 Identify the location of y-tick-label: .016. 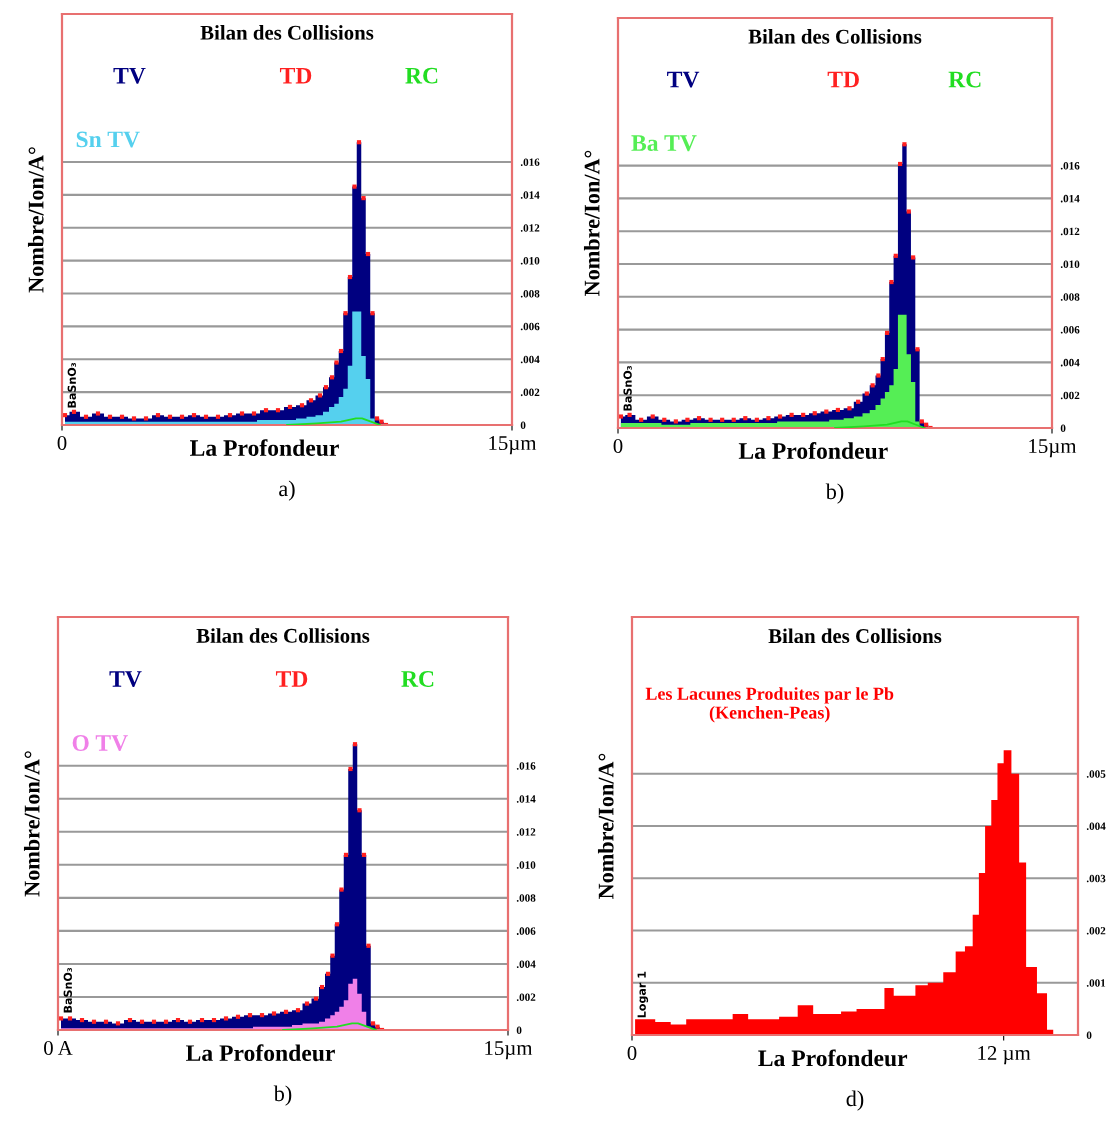
(1070, 166).